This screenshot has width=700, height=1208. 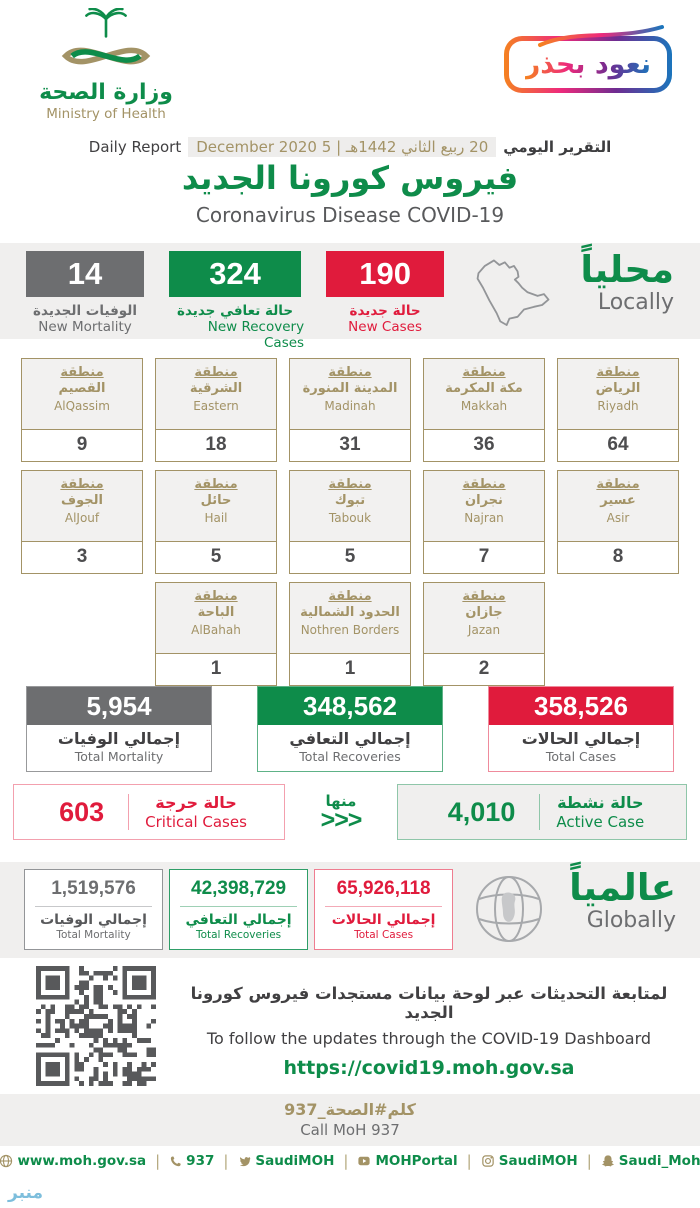 I want to click on dashboard-url-link: https://covid19.moh.gov.sa, so click(x=429, y=1068).